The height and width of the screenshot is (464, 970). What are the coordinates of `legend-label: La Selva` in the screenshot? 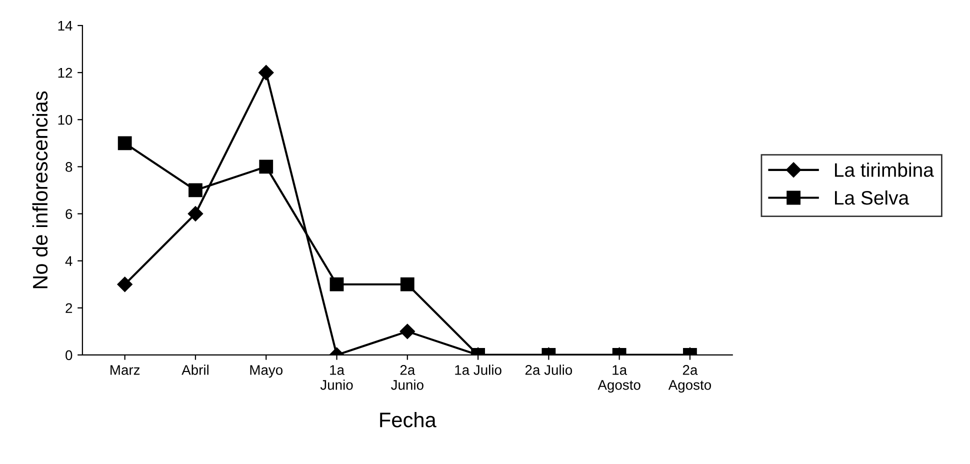 It's located at (872, 197).